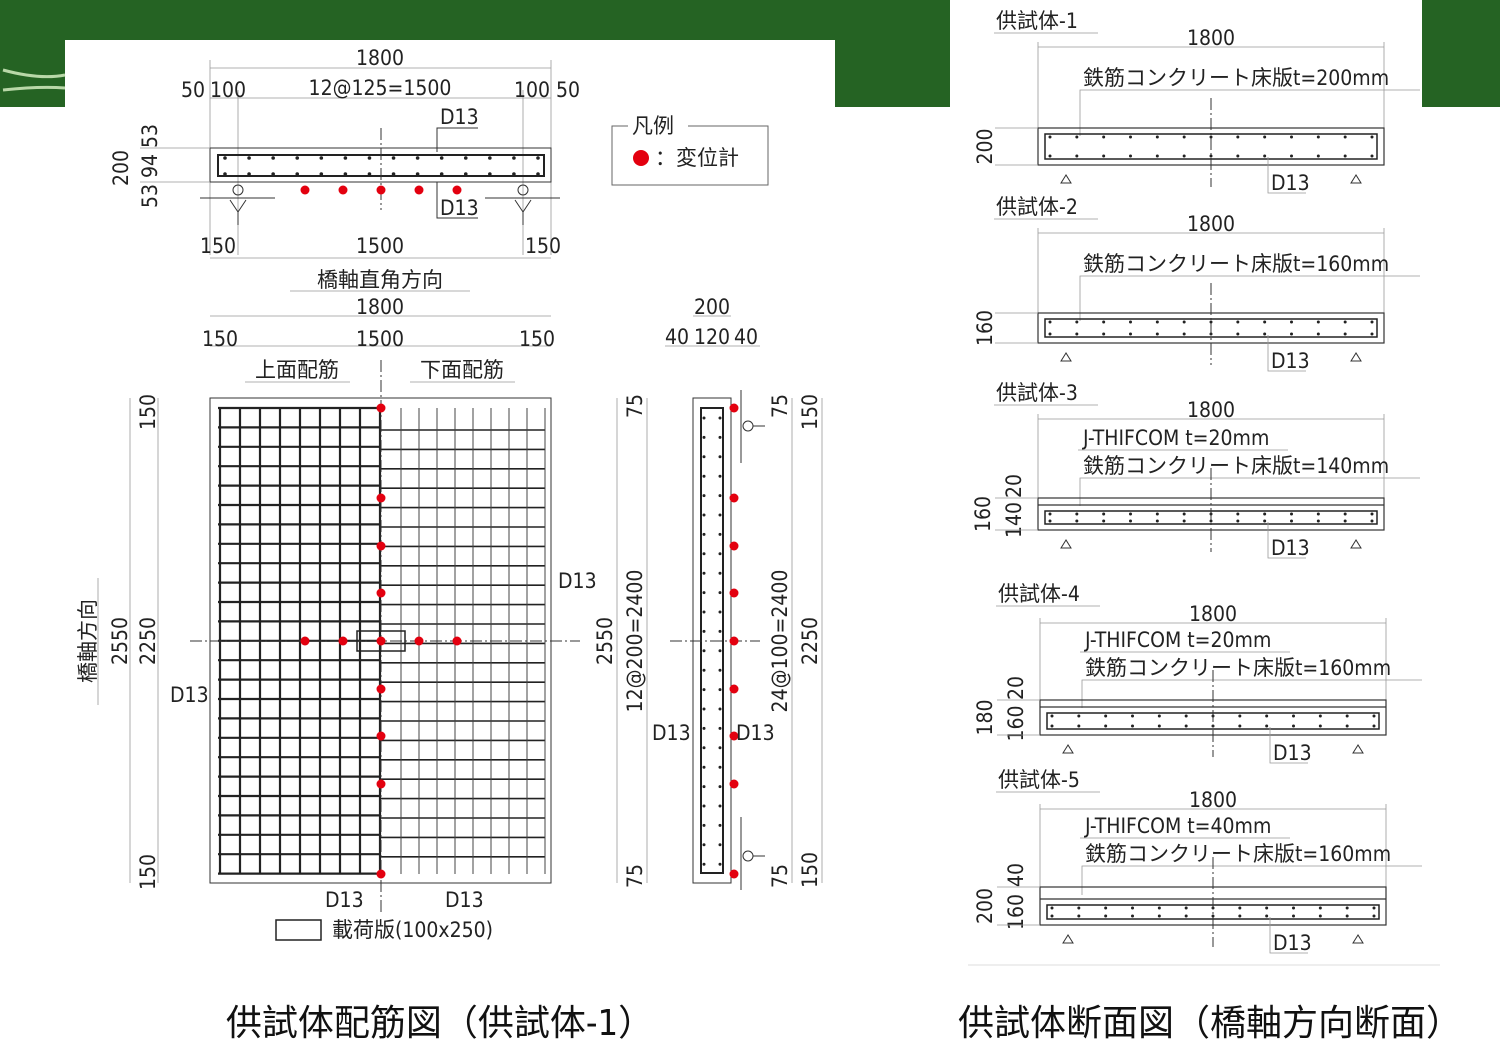 The width and height of the screenshot is (1500, 1061). I want to click on side-dim-right-top-b: 150, so click(810, 412).